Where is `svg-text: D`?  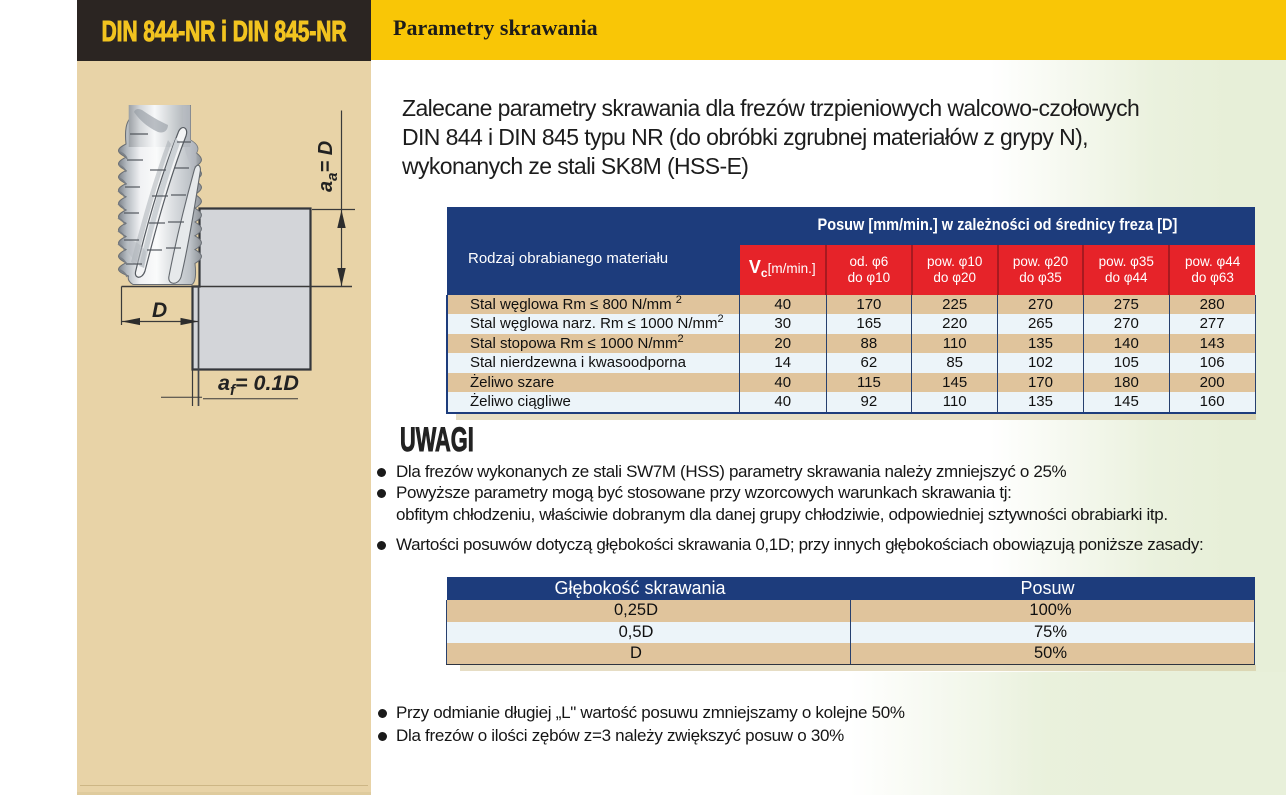 svg-text: D is located at coordinates (159, 310).